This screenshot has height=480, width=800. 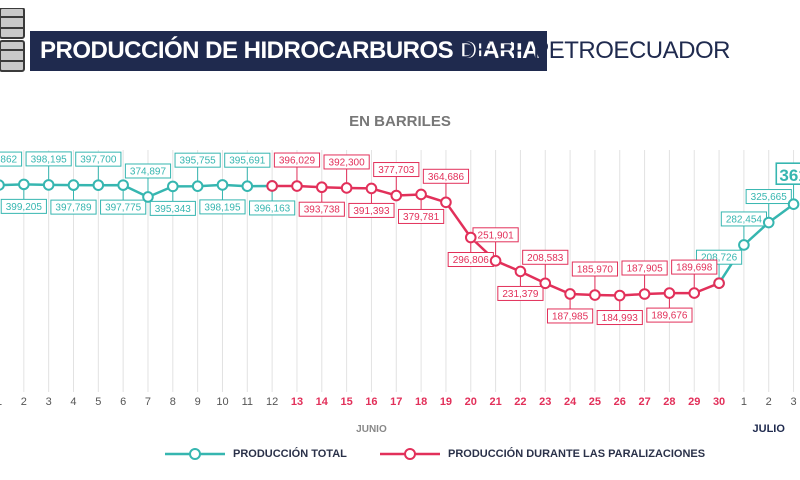 I want to click on x-tick-label: 8, so click(x=173, y=402).